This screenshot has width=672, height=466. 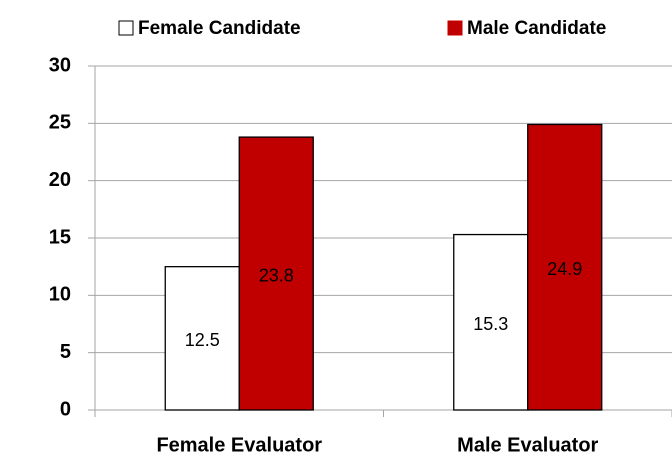 I want to click on data-label: 15.3, so click(x=490, y=324).